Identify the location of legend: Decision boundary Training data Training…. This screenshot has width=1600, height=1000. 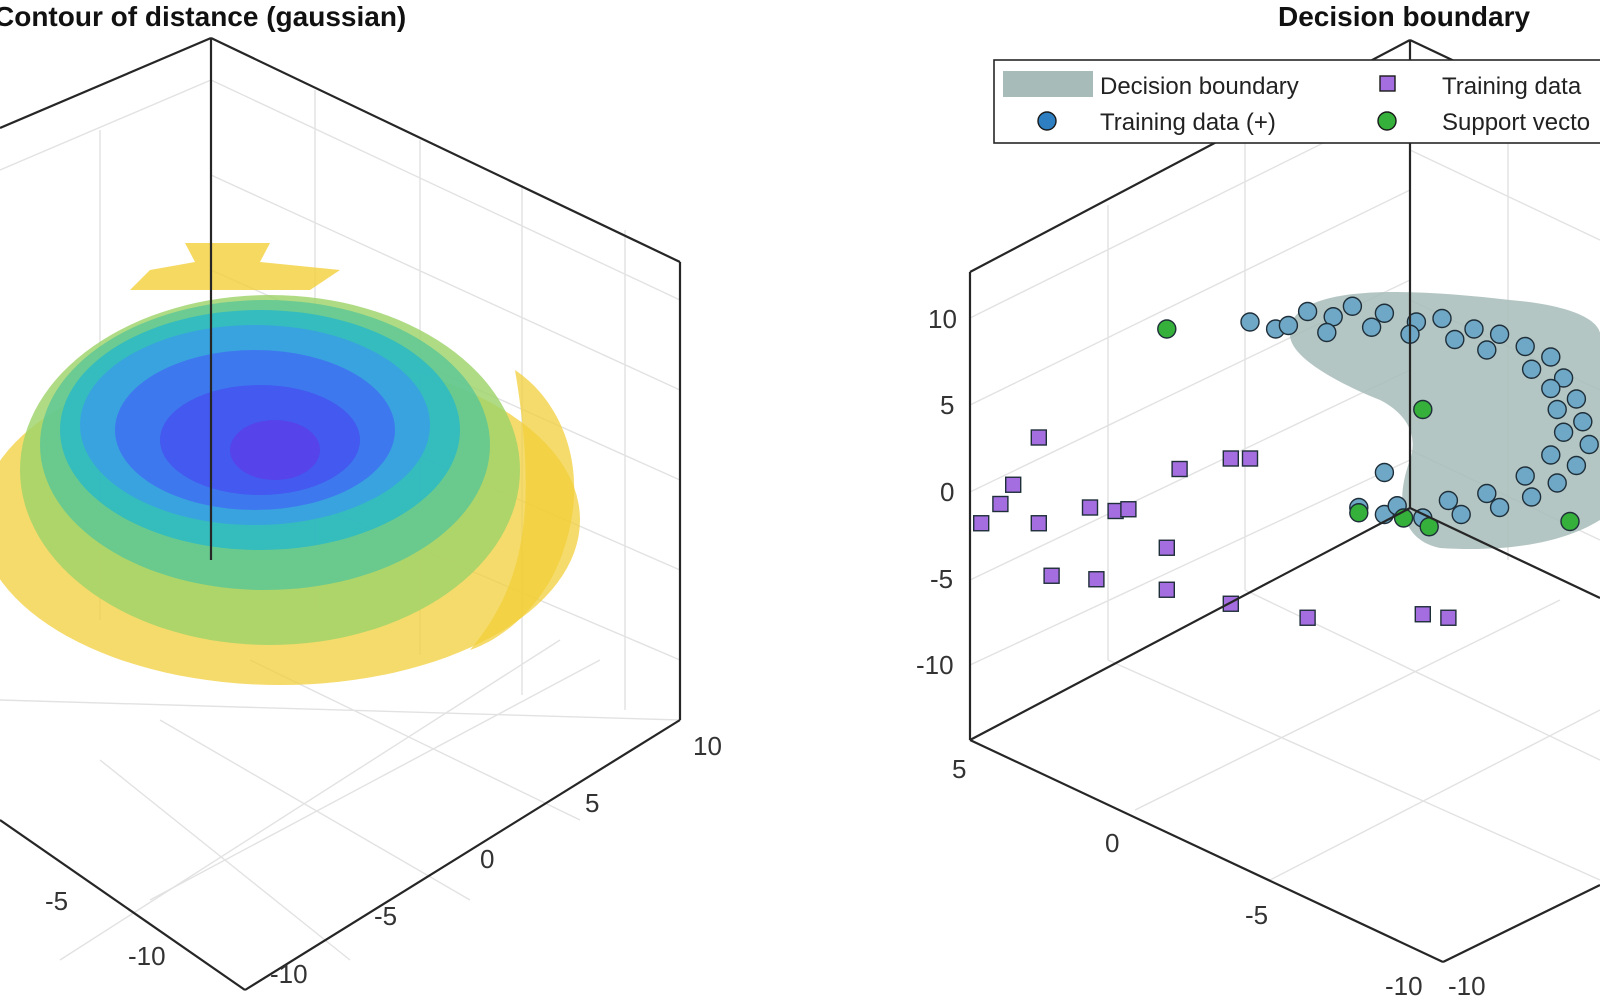
(1296, 101).